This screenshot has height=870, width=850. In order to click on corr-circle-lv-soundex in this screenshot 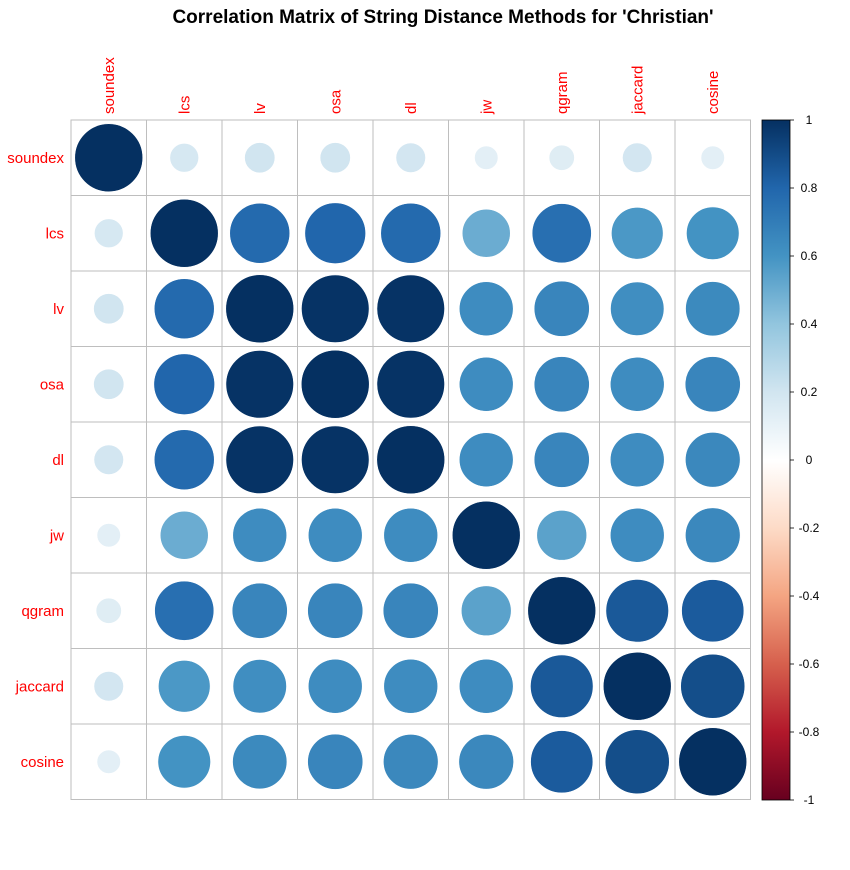, I will do `click(109, 309)`.